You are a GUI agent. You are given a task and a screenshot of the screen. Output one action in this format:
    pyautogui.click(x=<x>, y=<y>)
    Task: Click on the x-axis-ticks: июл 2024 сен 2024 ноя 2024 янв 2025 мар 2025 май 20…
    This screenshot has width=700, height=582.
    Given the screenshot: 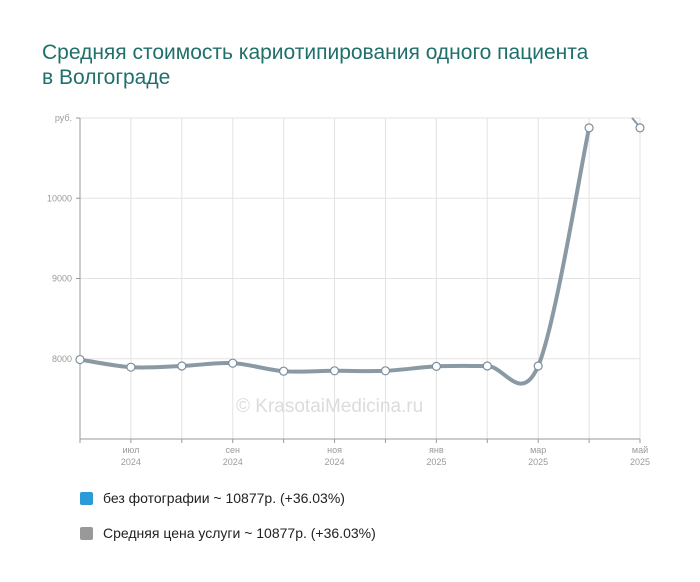 What is the action you would take?
    pyautogui.click(x=364, y=453)
    